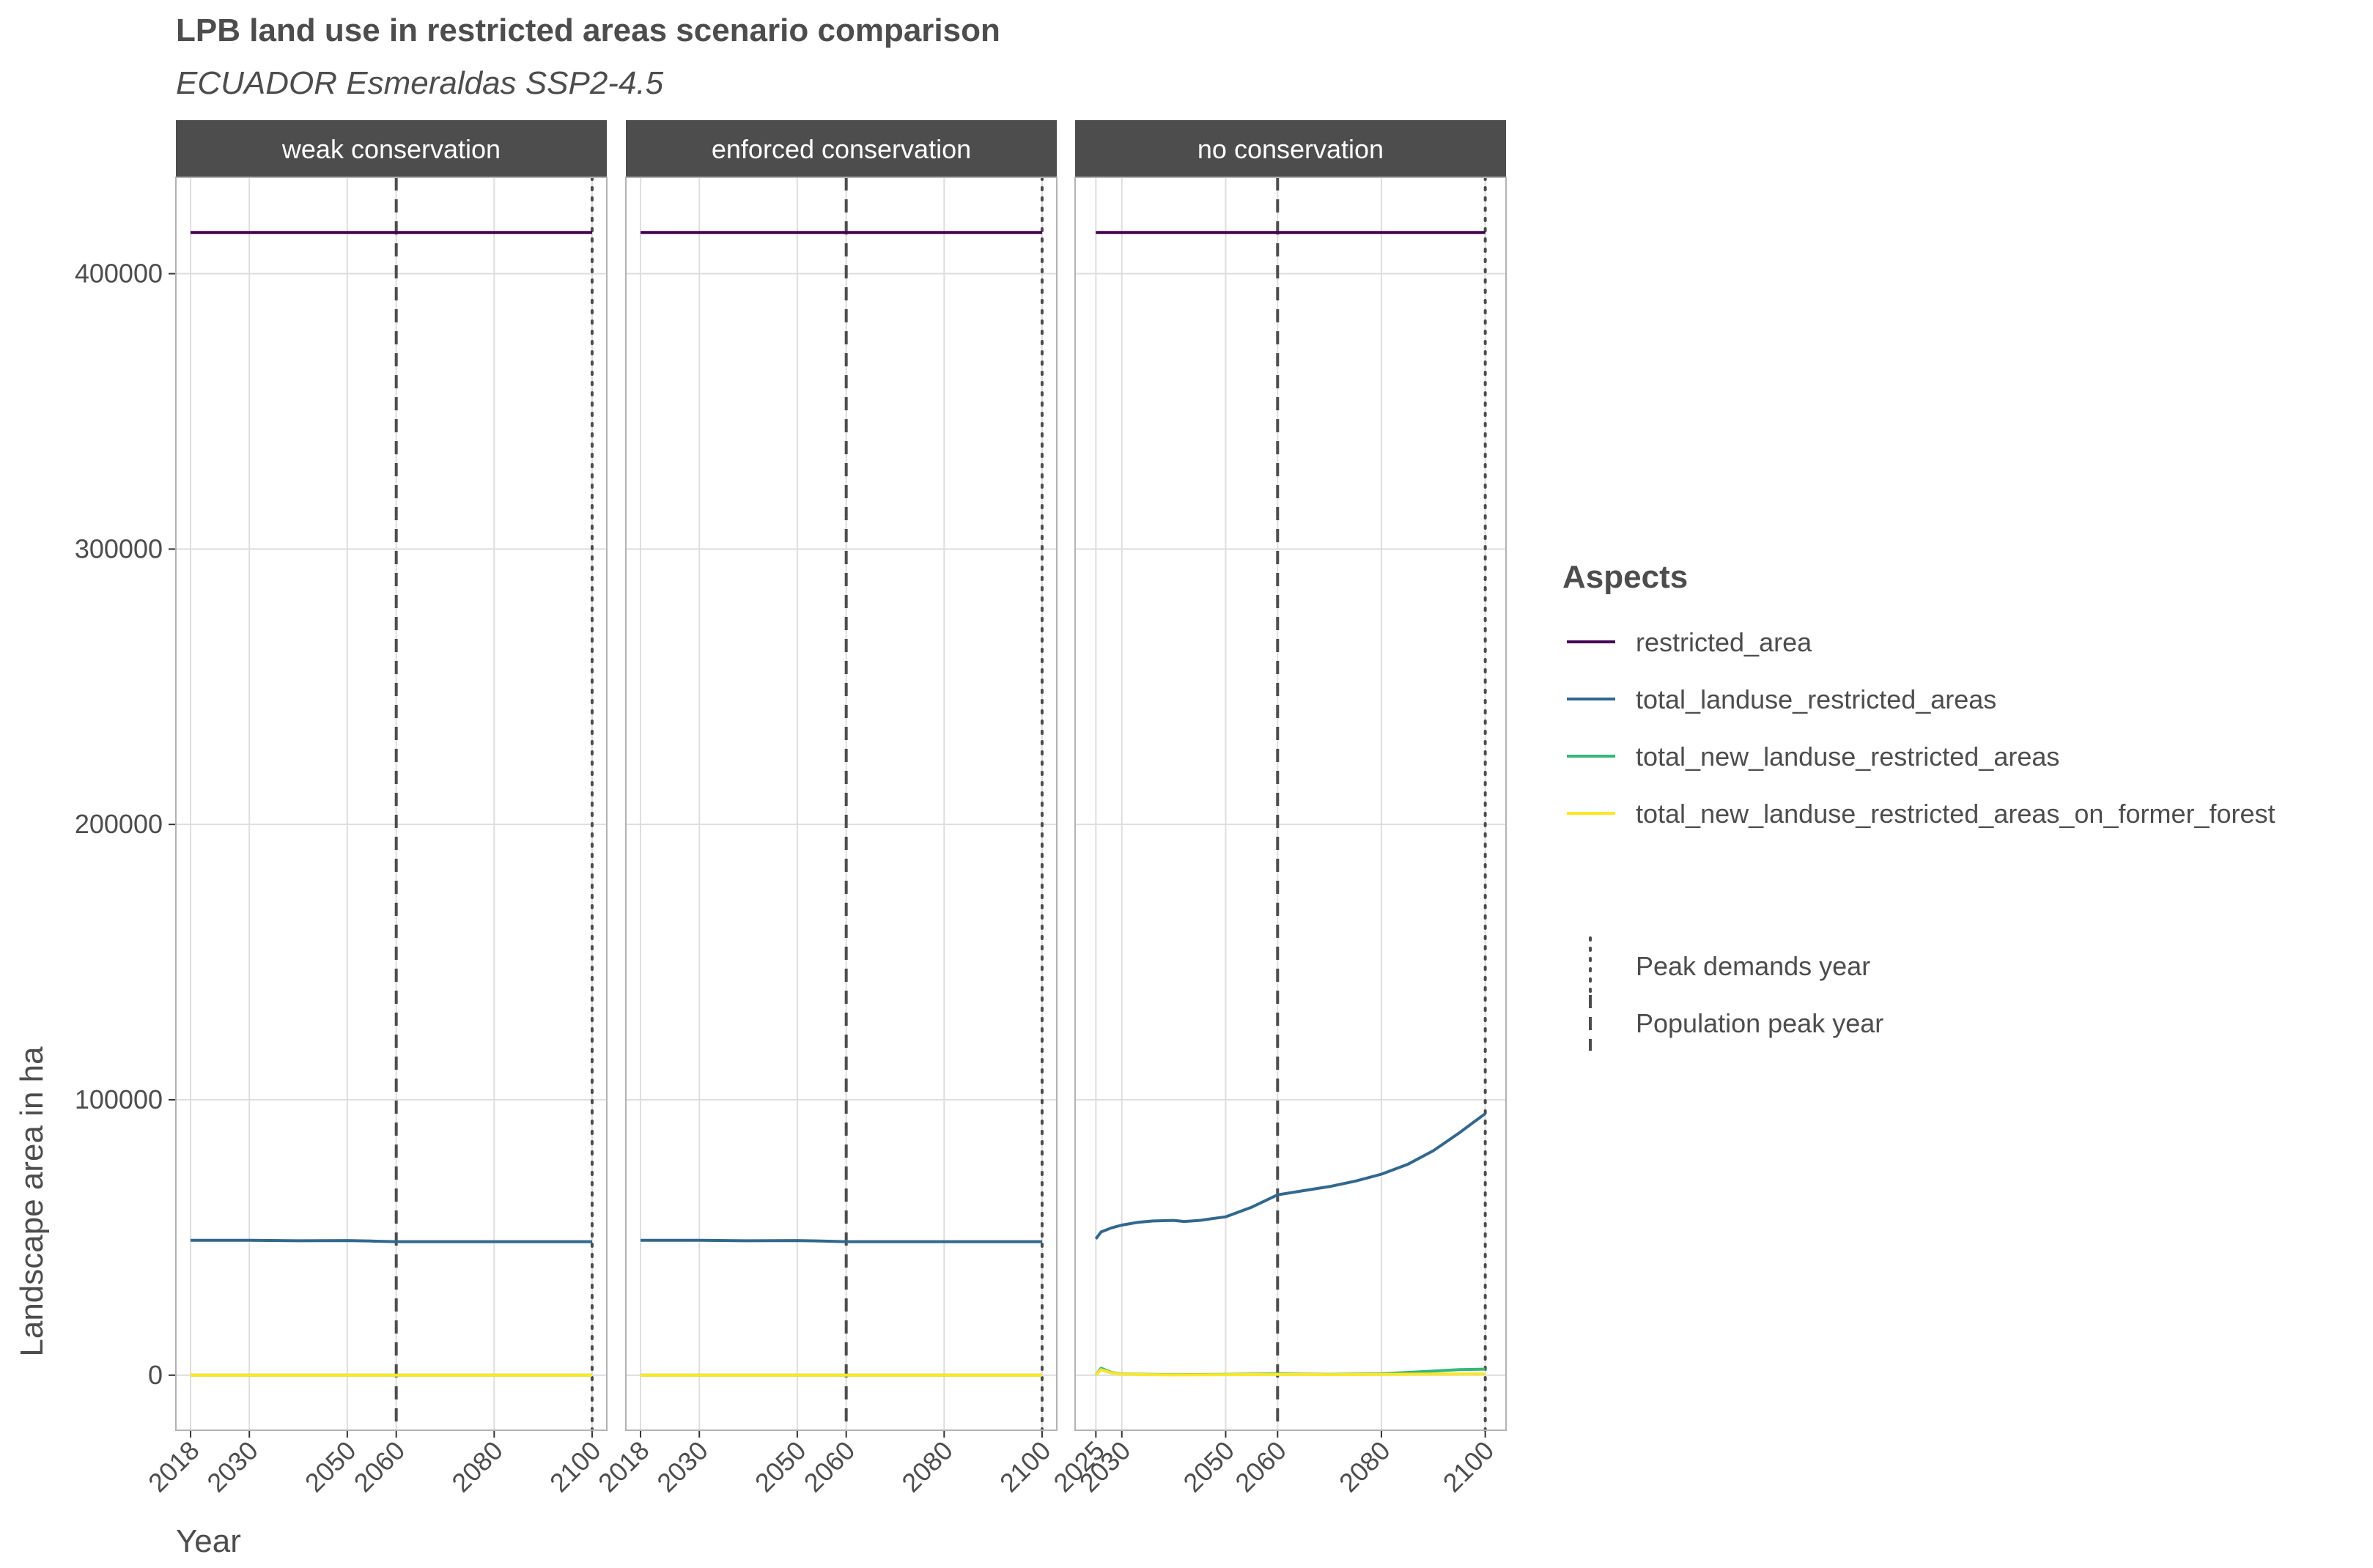 This screenshot has height=1568, width=2373. What do you see at coordinates (1847, 757) in the screenshot?
I see `legend-label: total_new_landuse_restricted_areas` at bounding box center [1847, 757].